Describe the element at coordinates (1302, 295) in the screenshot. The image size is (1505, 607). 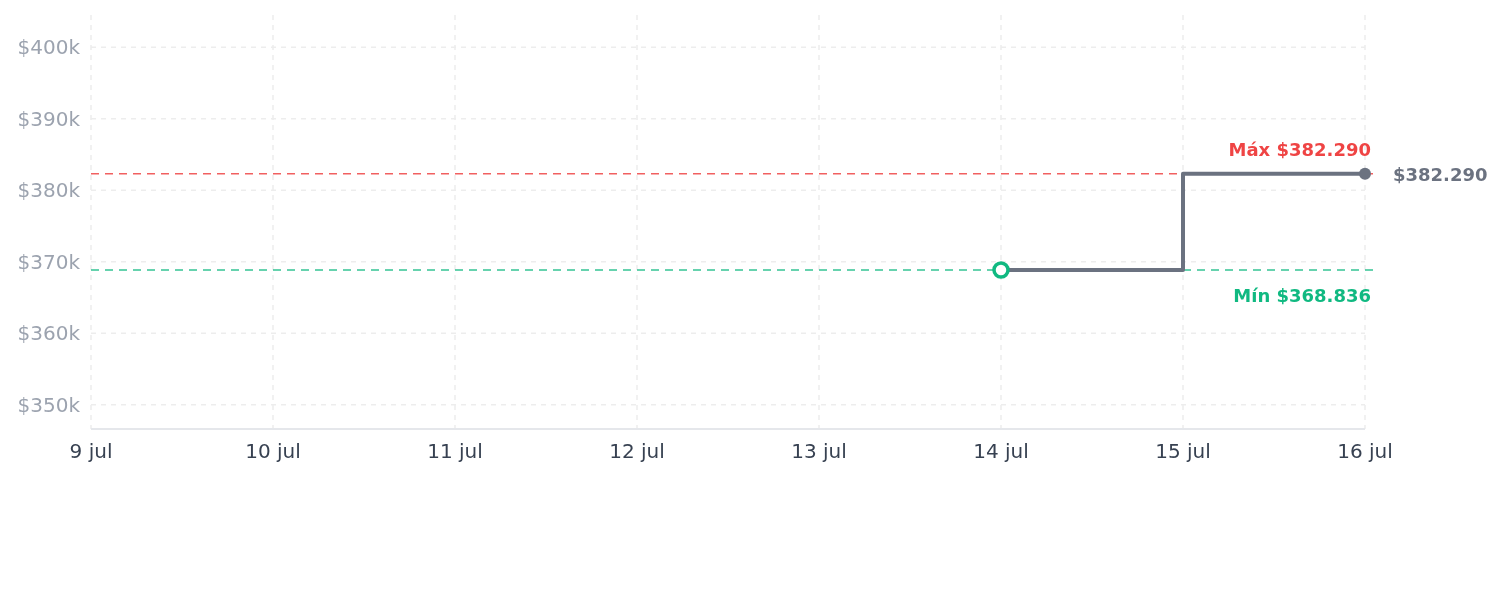
I see `ref-line-label: Mín $368.836` at that location.